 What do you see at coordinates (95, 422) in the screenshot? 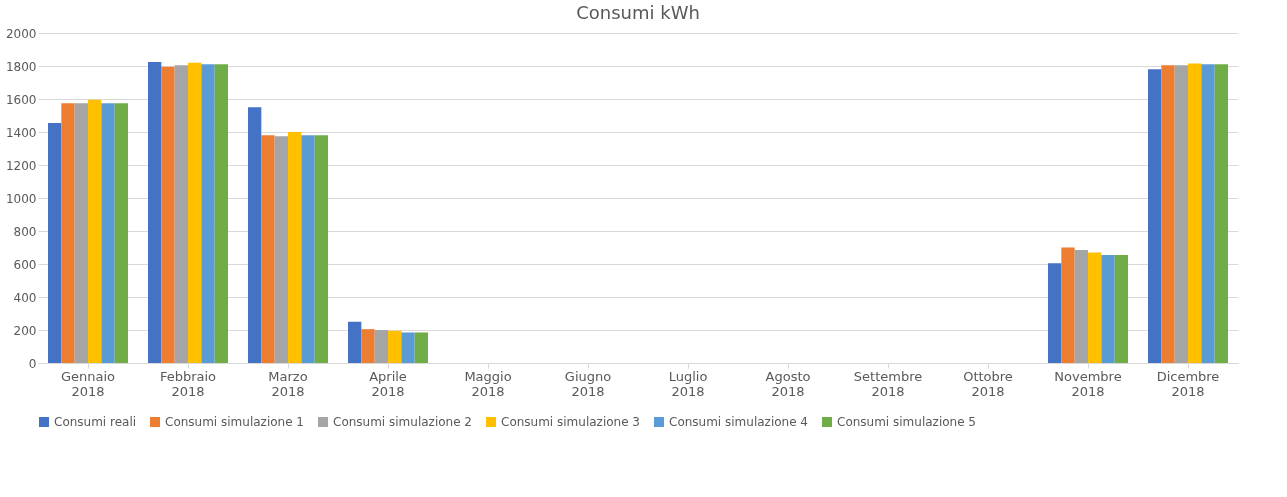
I see `legend-label: Consumi reali` at bounding box center [95, 422].